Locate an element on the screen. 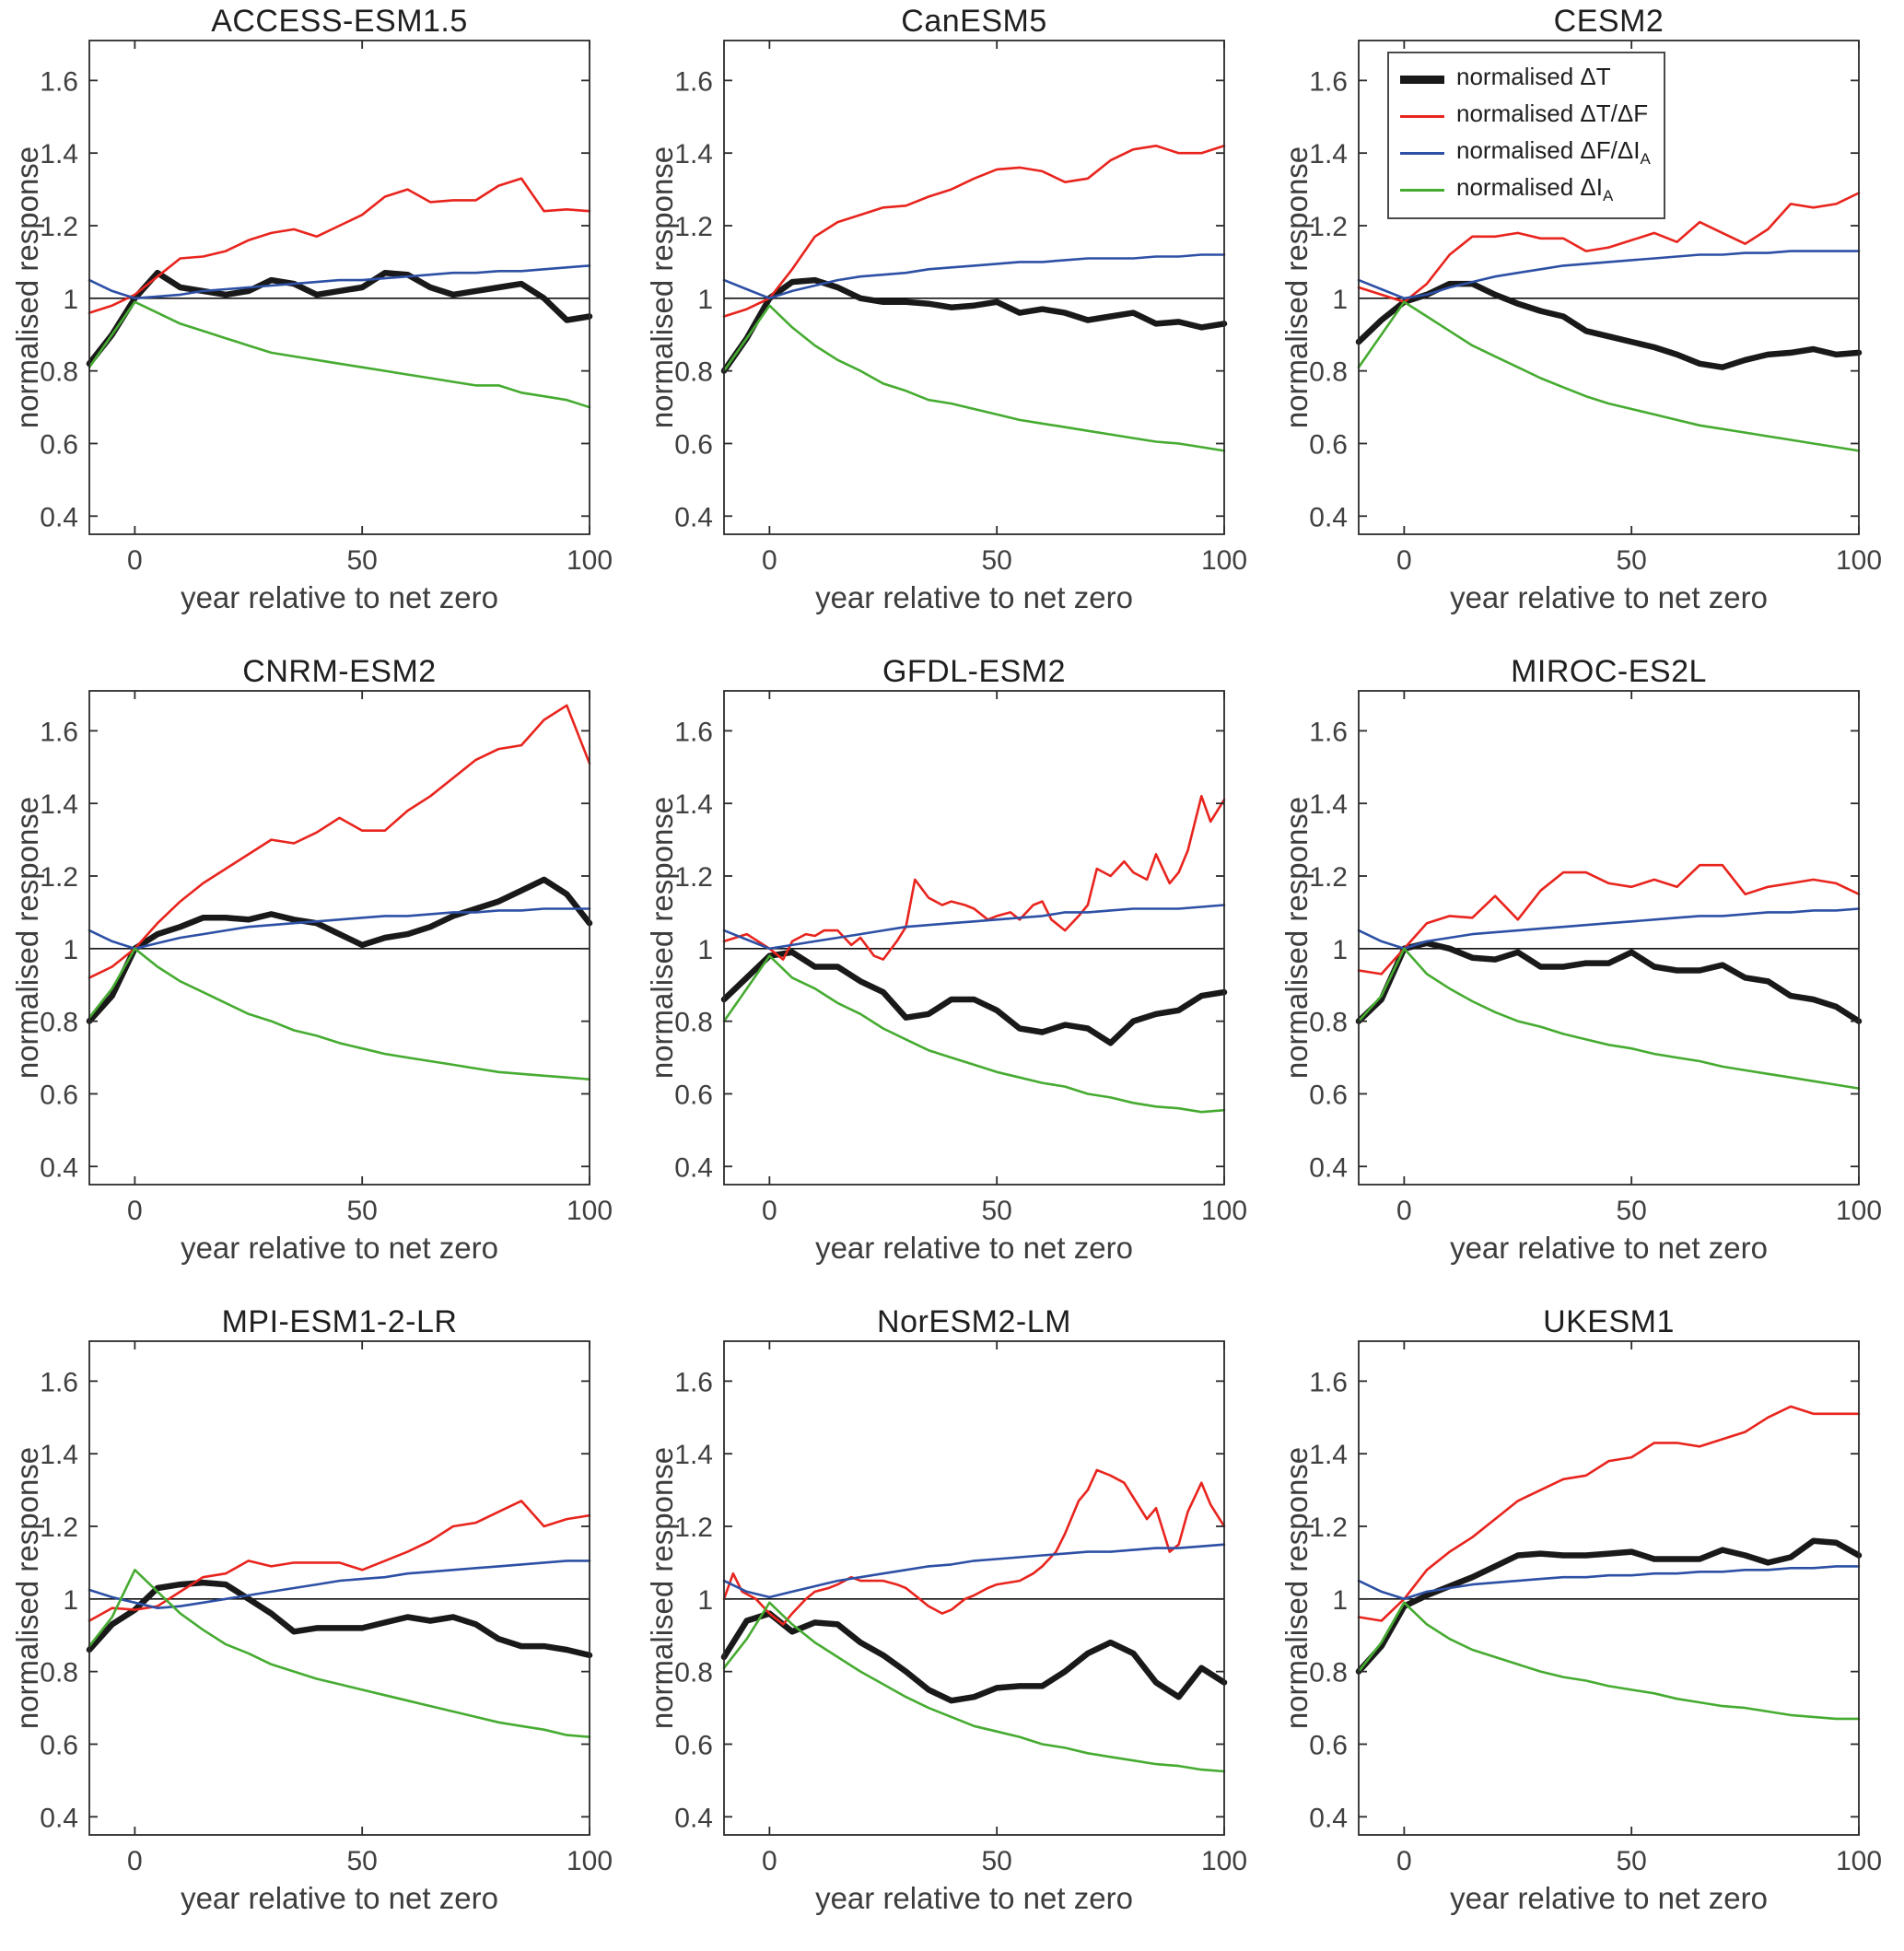 Image resolution: width=1904 pixels, height=1951 pixels. plot-area-access-esm1-5: 0 50 100 0.4 0.6 0.8 1 1.2 1.4 1.6 is located at coordinates (326, 308).